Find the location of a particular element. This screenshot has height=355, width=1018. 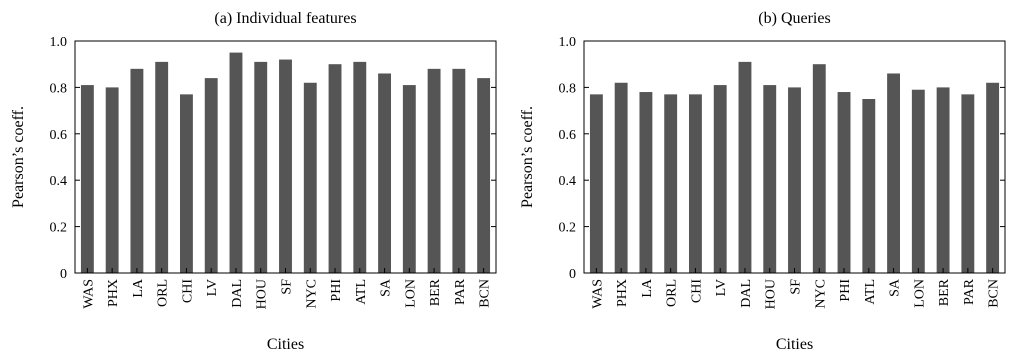

chart-title: (b) Queries is located at coordinates (794, 18).